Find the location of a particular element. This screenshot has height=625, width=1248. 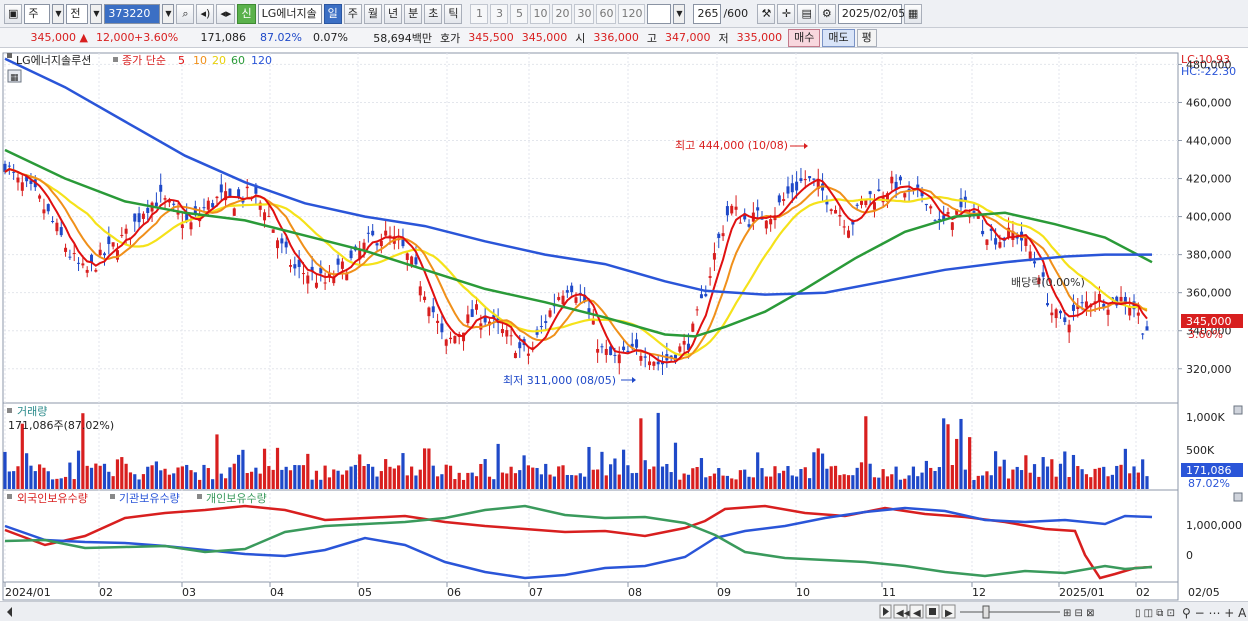

date-input: 2025/02/05 is located at coordinates (871, 13).